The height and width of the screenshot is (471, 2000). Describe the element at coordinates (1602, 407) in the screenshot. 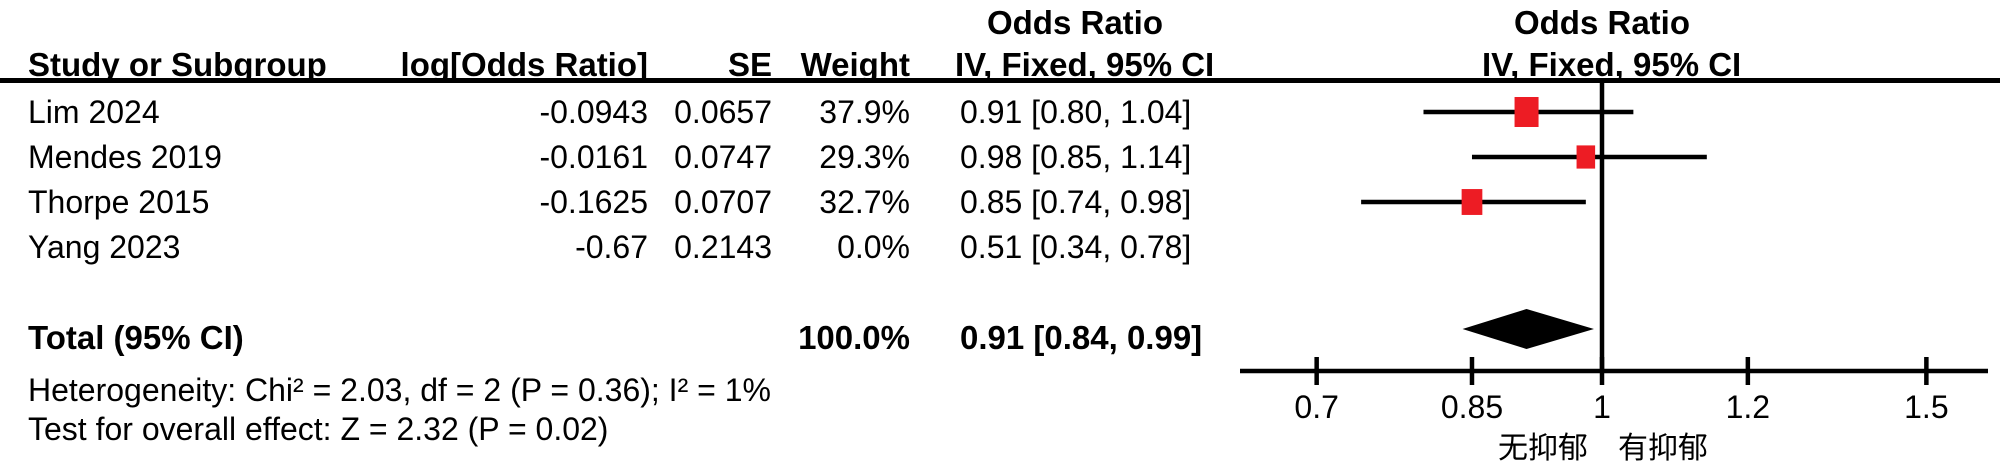

I see `x-axis-tick-label: 1` at that location.